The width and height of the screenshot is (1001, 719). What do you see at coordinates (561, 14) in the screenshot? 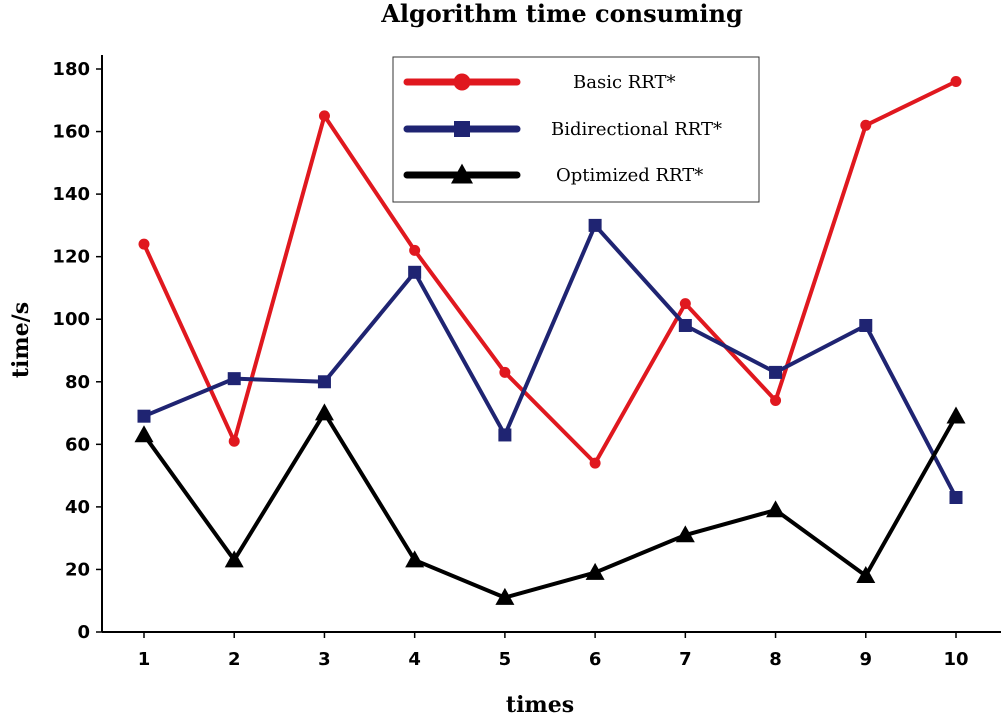
I see `chart-title: Algorithm time consuming` at bounding box center [561, 14].